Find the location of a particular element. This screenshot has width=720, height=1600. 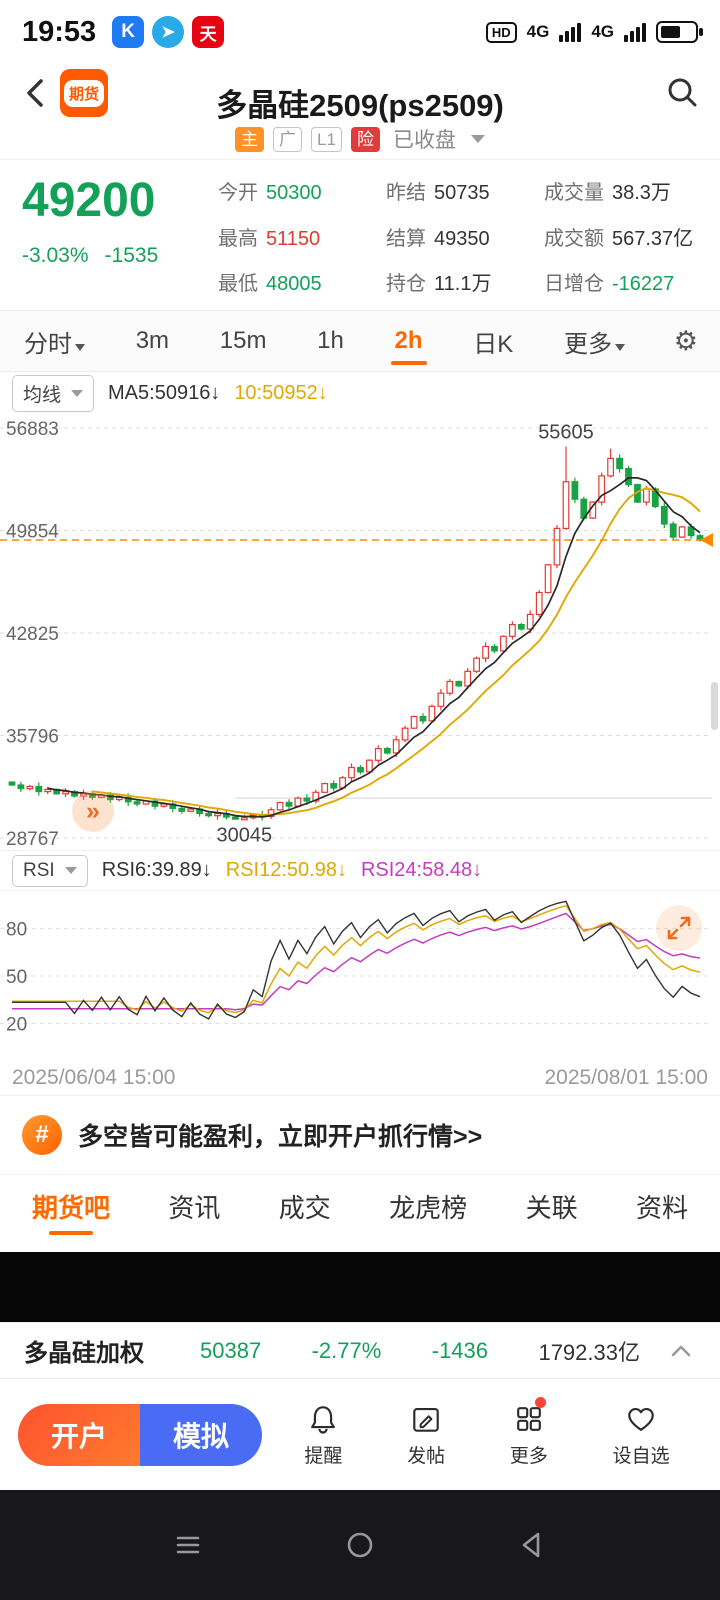

stat-label: 最低 is located at coordinates (238, 284).